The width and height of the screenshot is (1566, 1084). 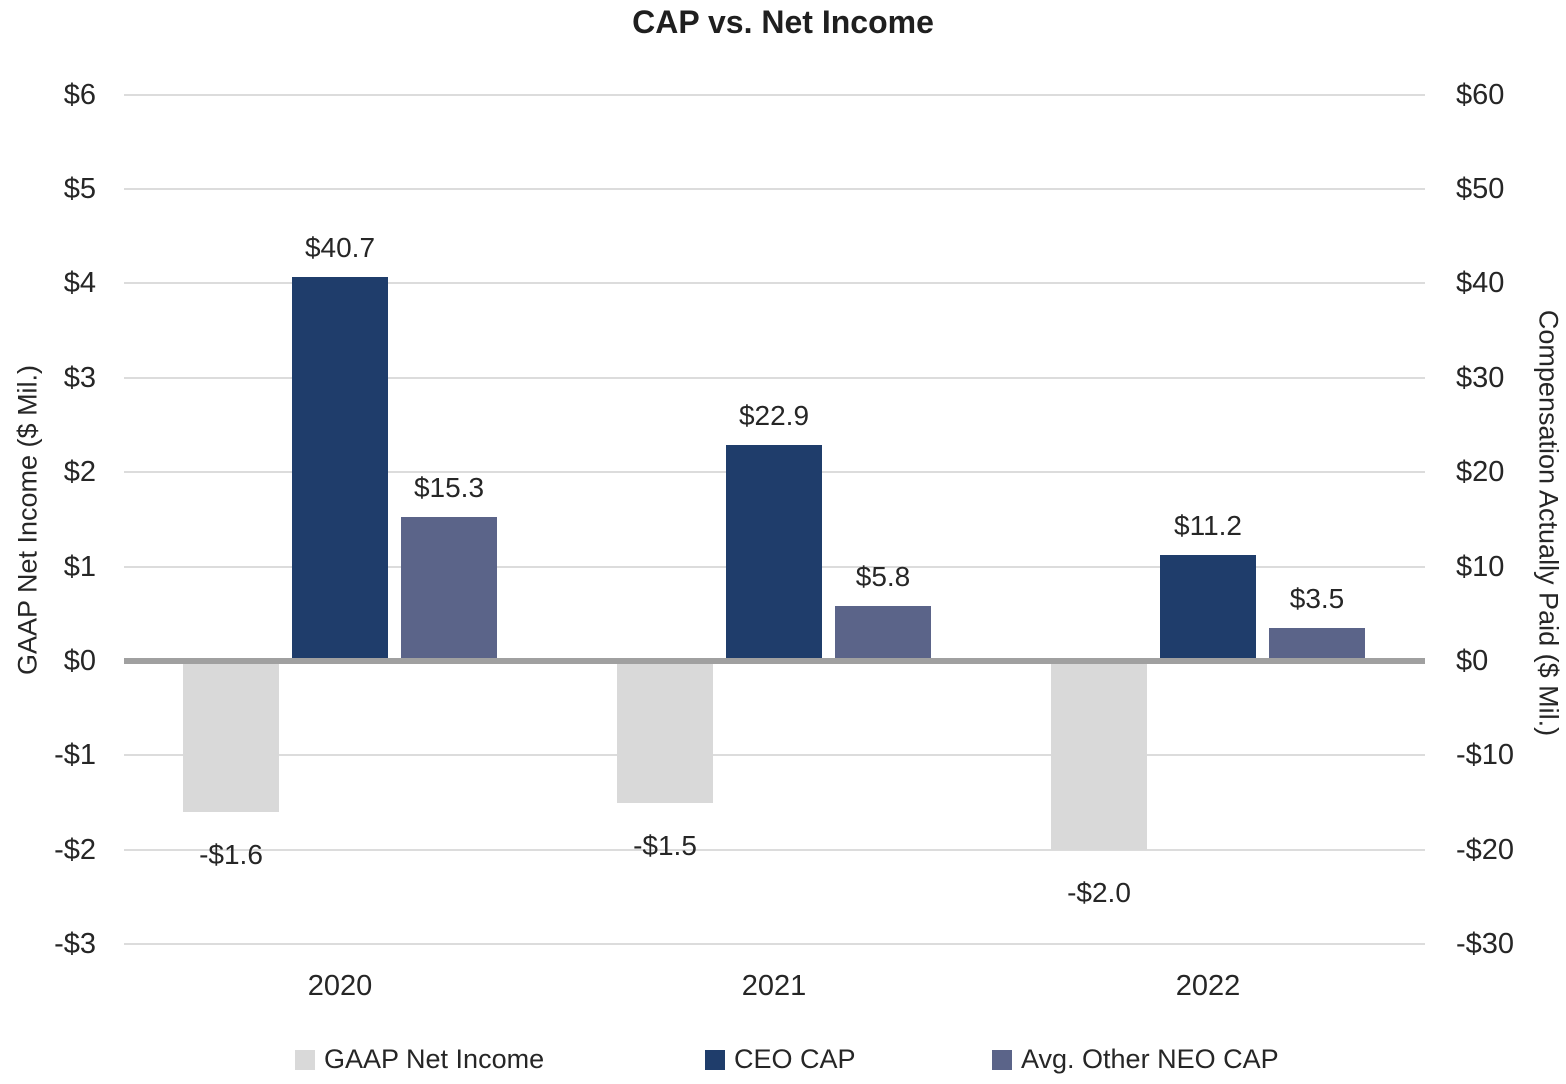 I want to click on bar-value-label-avg-other-neo-cap-2022: $3.5, so click(x=1317, y=598).